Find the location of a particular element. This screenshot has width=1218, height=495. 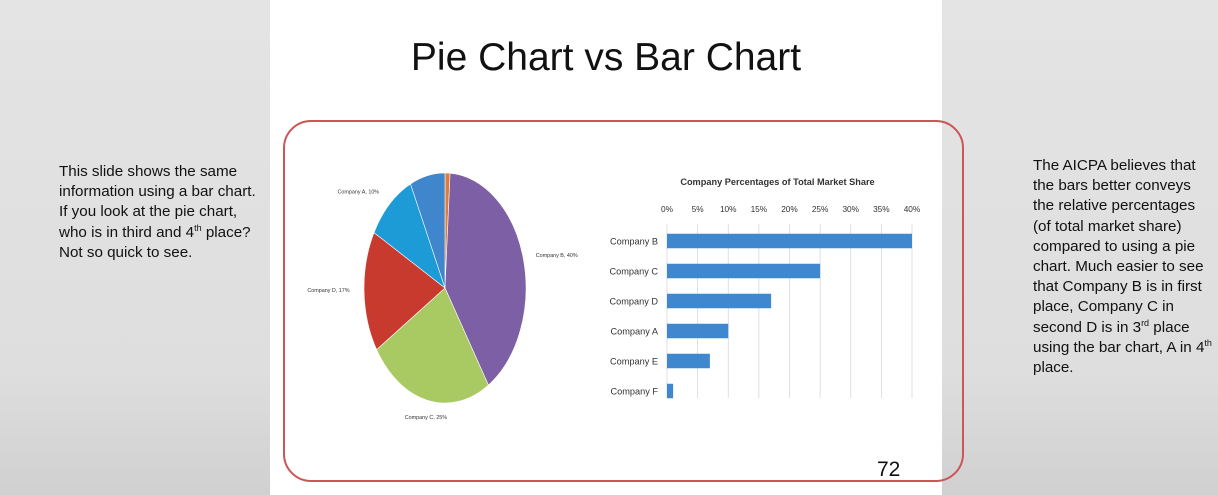

y-category-label: Company B is located at coordinates (634, 242).